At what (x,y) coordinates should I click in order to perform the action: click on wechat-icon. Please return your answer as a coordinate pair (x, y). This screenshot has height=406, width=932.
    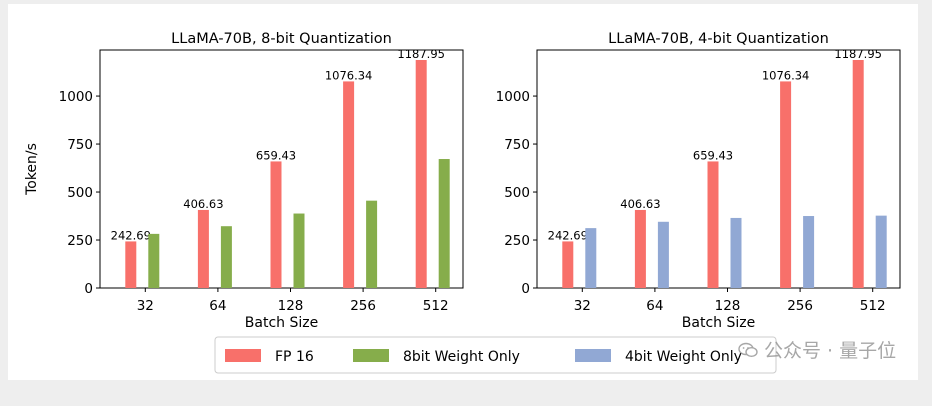
    Looking at the image, I should click on (748, 349).